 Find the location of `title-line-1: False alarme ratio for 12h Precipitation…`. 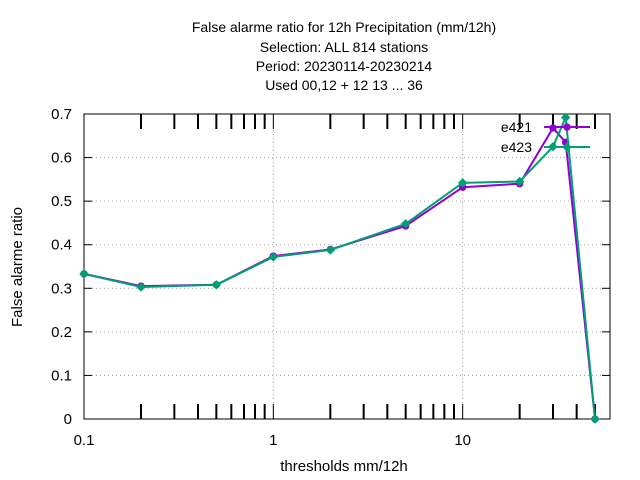

title-line-1: False alarme ratio for 12h Precipitation… is located at coordinates (344, 27).